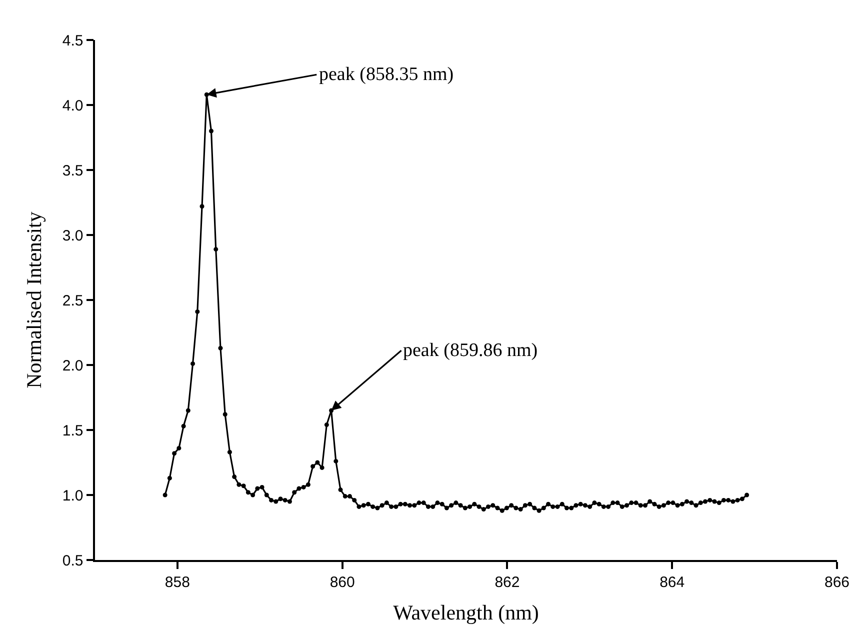 This screenshot has height=640, width=867. Describe the element at coordinates (73, 235) in the screenshot. I see `y-tick-label: 3.0` at that location.